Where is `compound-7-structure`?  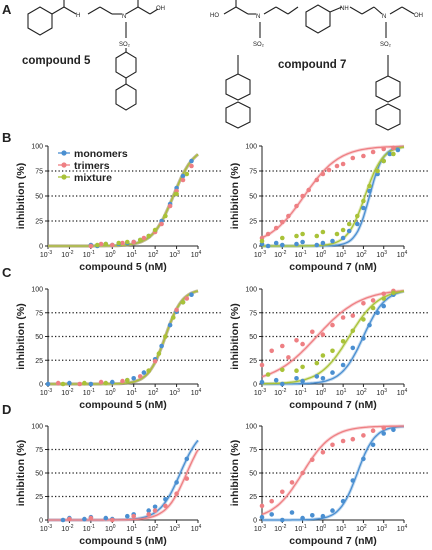
compound-7-structure is located at coordinates (319, 65).